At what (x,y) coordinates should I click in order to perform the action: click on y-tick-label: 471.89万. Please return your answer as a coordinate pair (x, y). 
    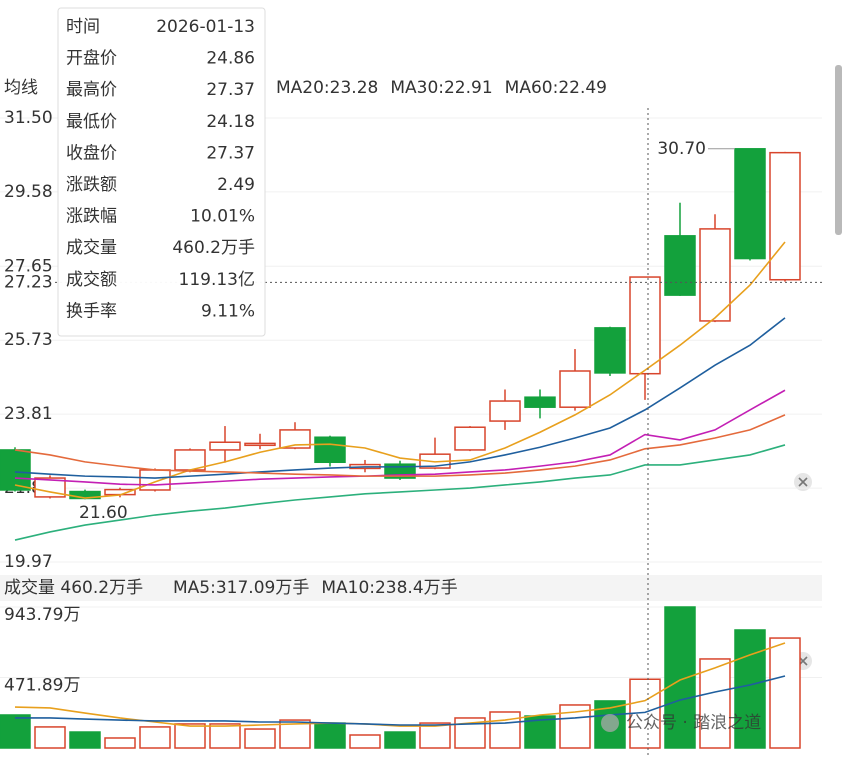
    Looking at the image, I should click on (42, 686).